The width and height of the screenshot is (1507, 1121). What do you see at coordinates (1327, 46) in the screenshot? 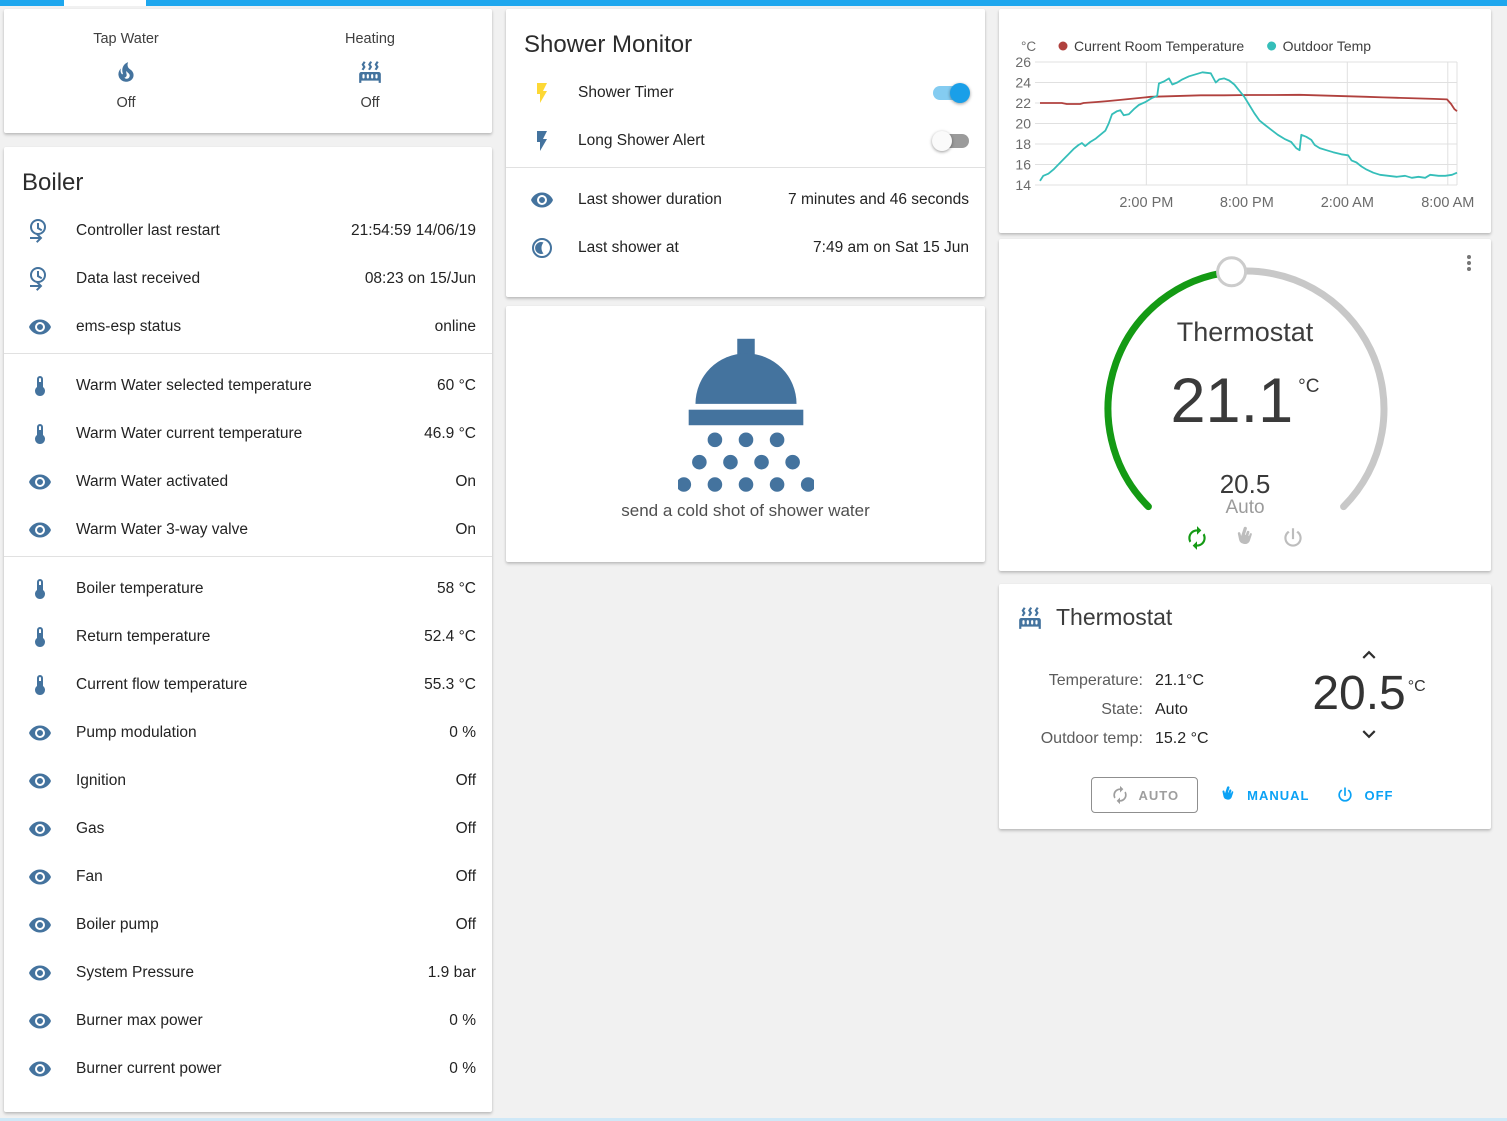
I see `svg-text: Outdoor Temp` at bounding box center [1327, 46].